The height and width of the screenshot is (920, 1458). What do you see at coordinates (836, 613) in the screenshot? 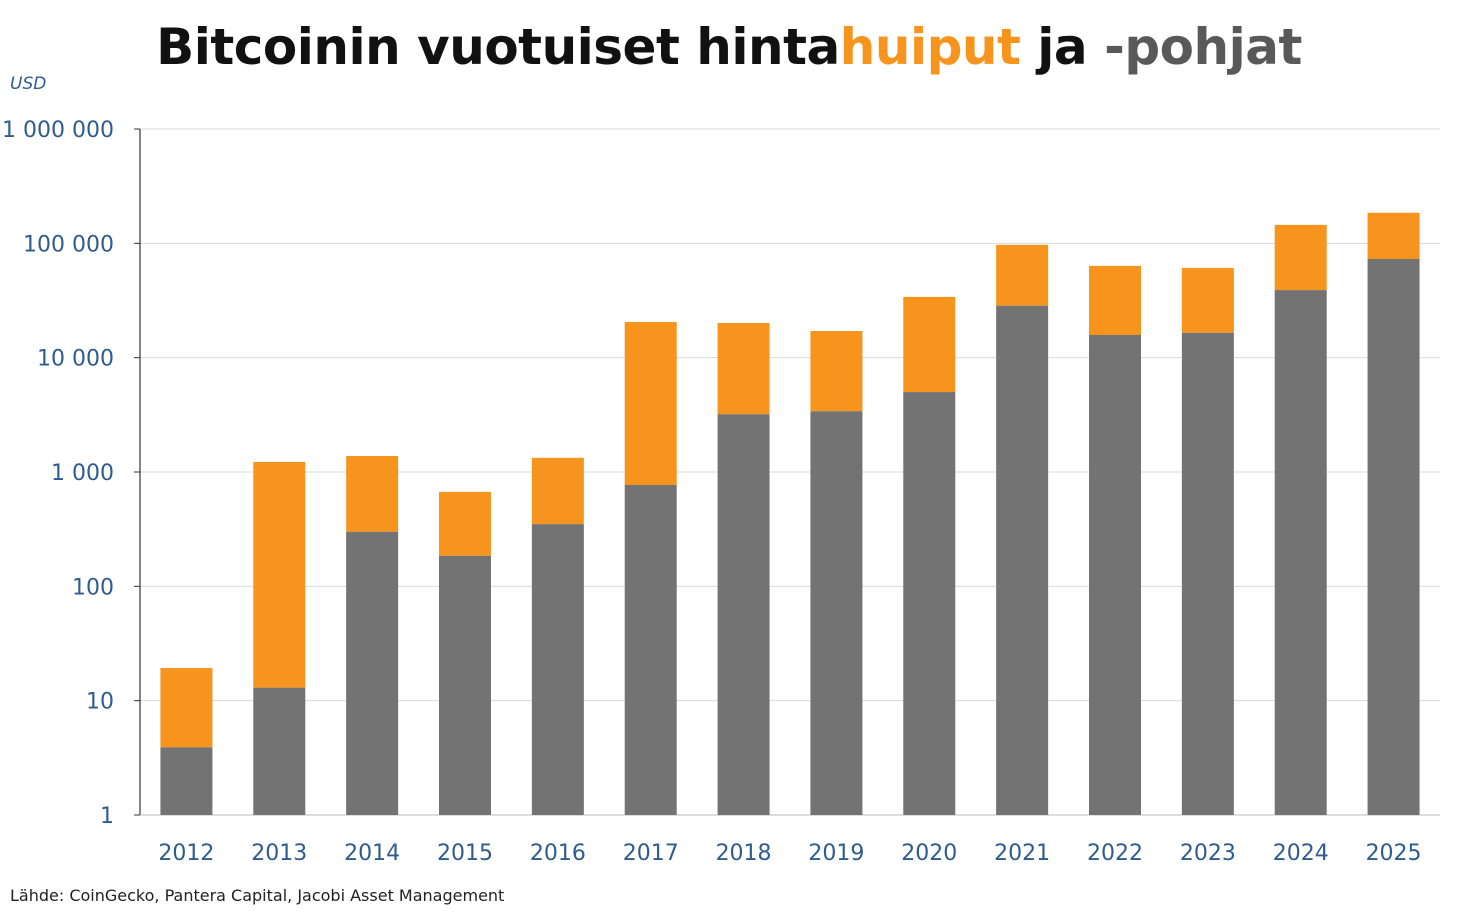
I see `bar-low-2019` at bounding box center [836, 613].